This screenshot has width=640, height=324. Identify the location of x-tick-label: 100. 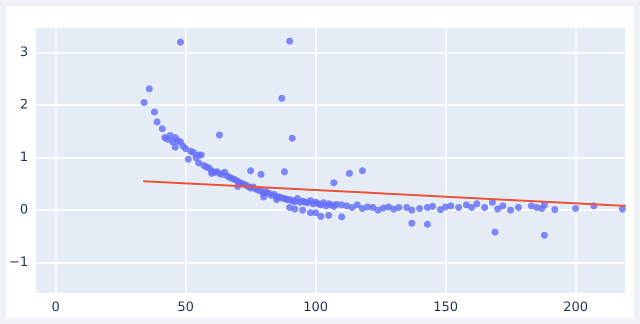
(315, 307).